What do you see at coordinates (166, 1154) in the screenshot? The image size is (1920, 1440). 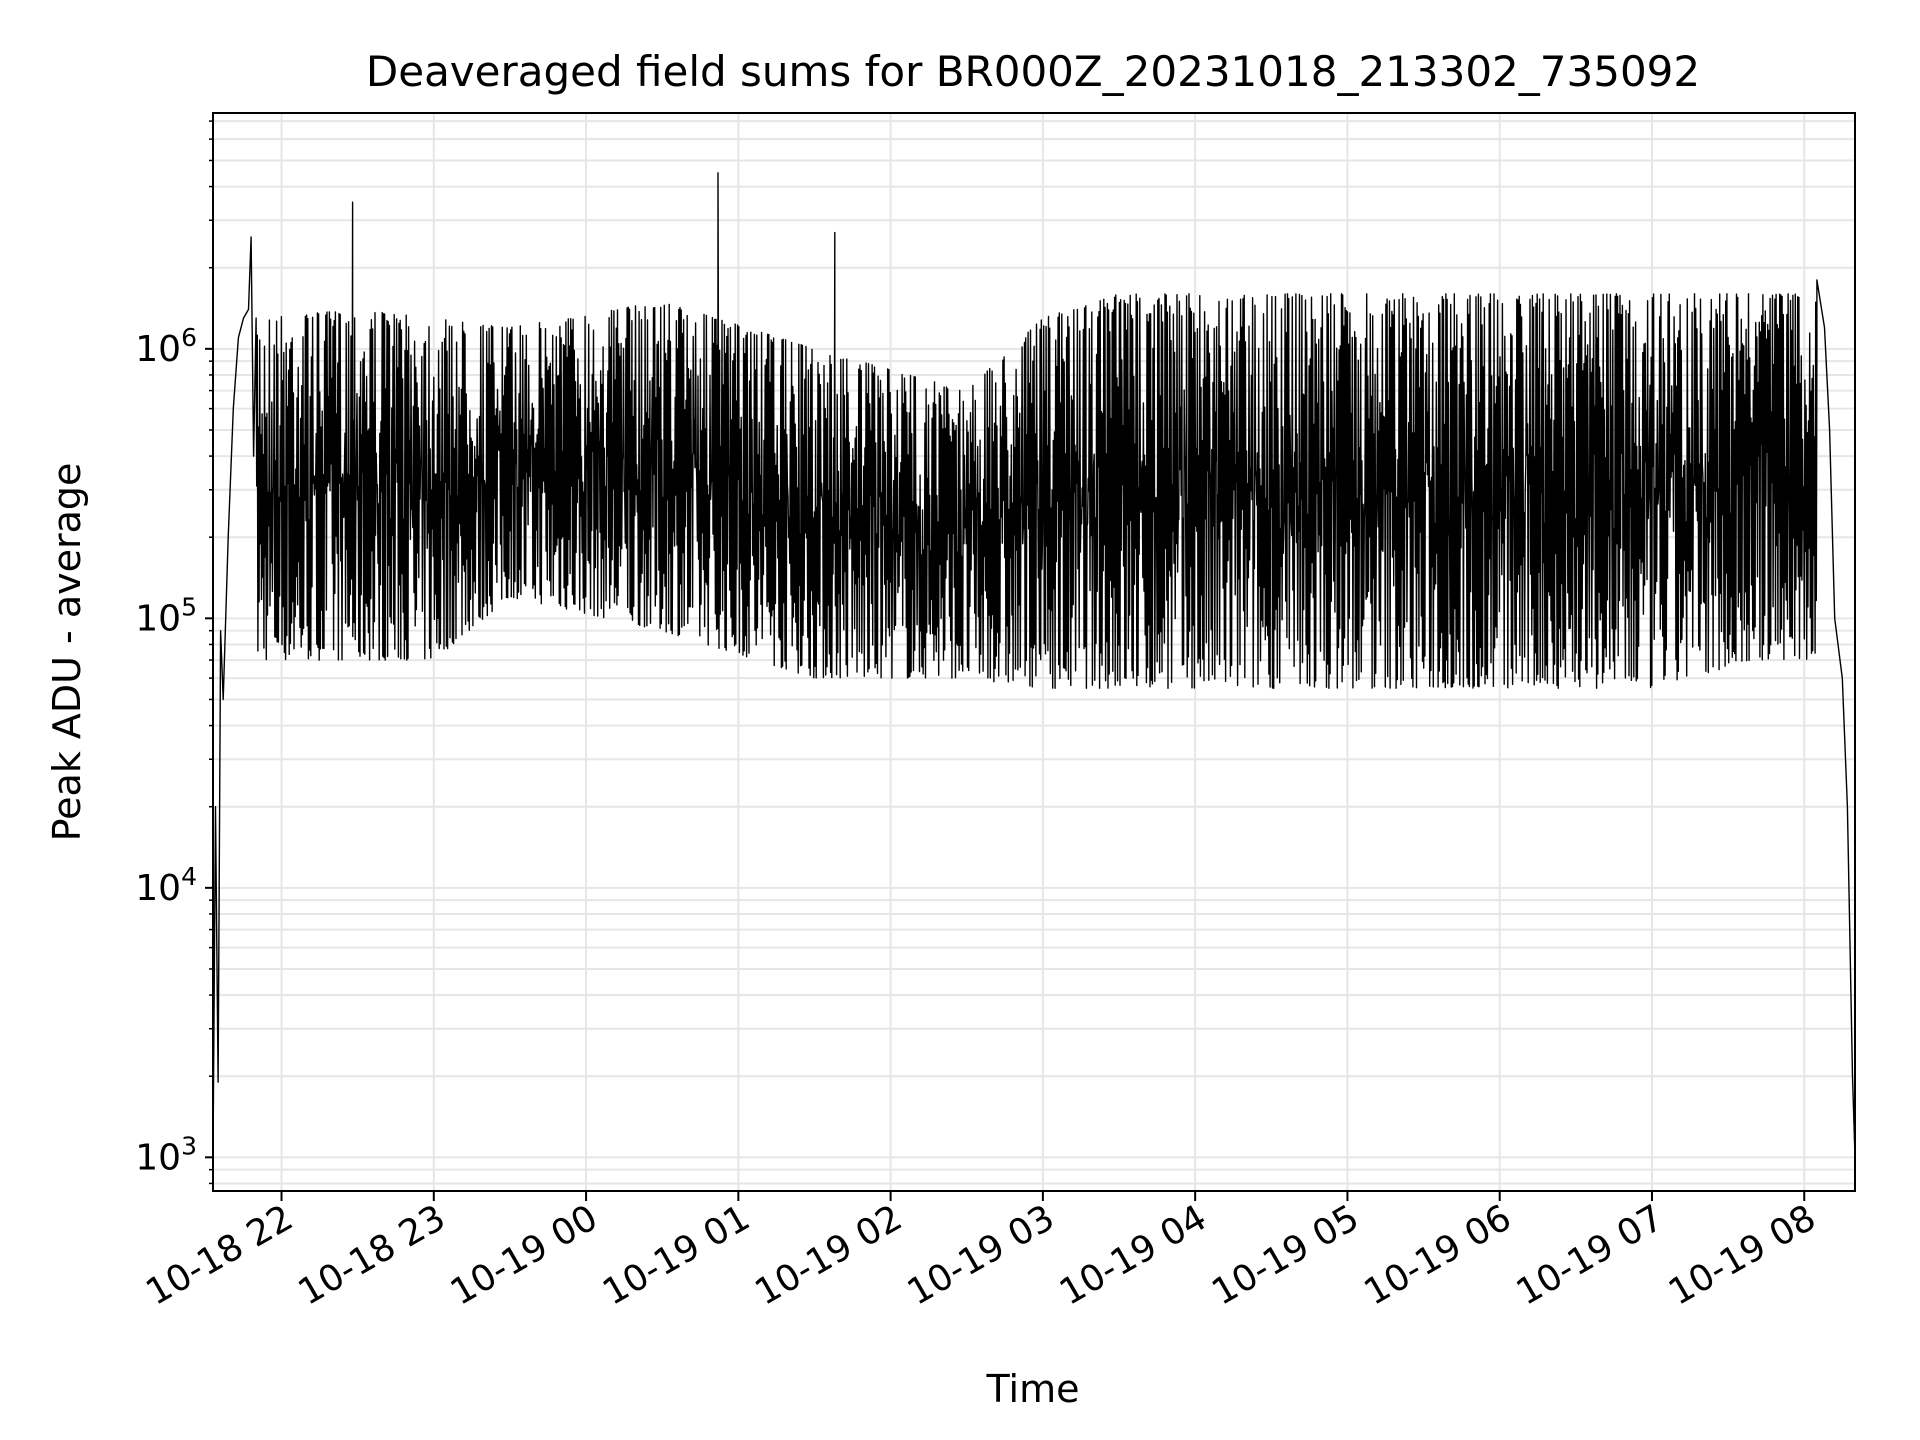 I see `y-tick-label: 10³` at bounding box center [166, 1154].